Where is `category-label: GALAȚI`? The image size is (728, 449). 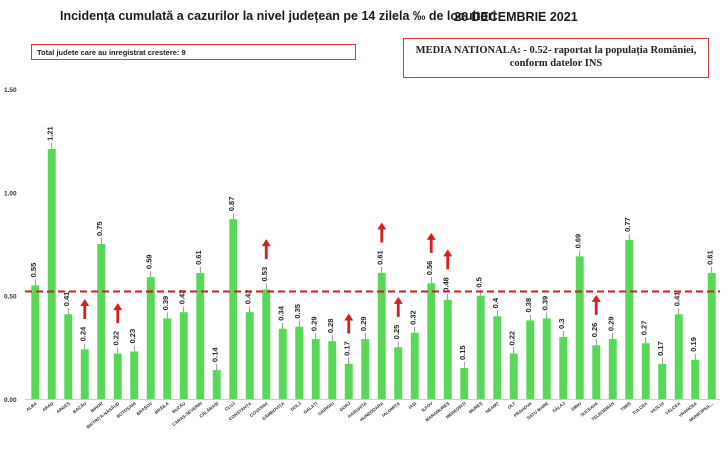
category-label: GALAȚI is located at coordinates (310, 408).